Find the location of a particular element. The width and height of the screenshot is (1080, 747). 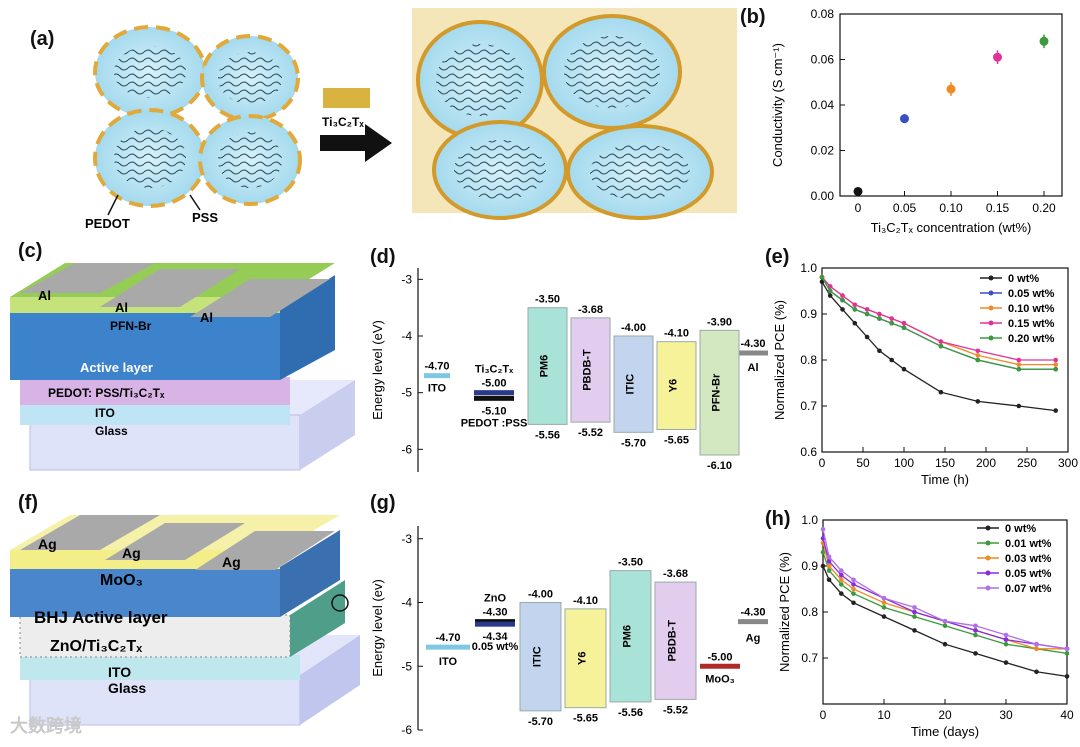

panel-label-g: (g) is located at coordinates (383, 503).